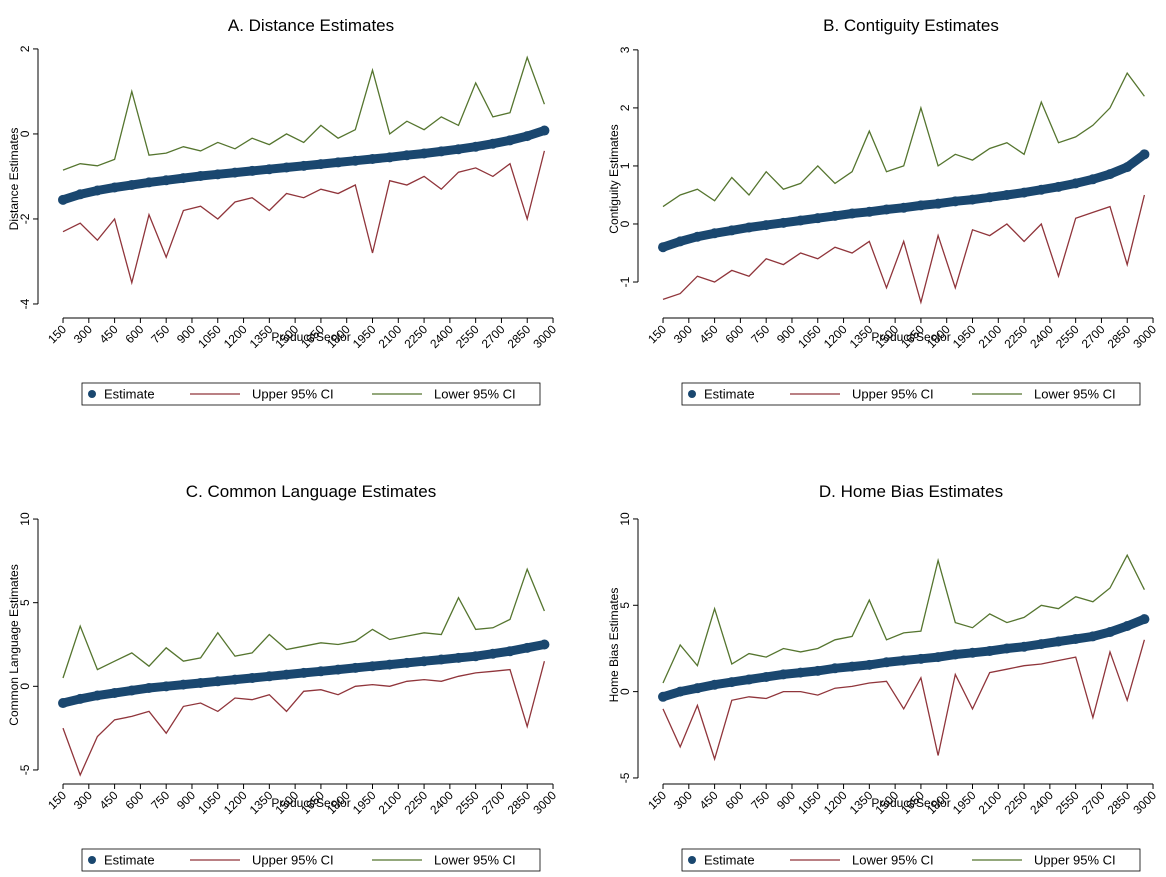 The height and width of the screenshot is (877, 1166). I want to click on x-tick-label: 1200, so click(235, 336).